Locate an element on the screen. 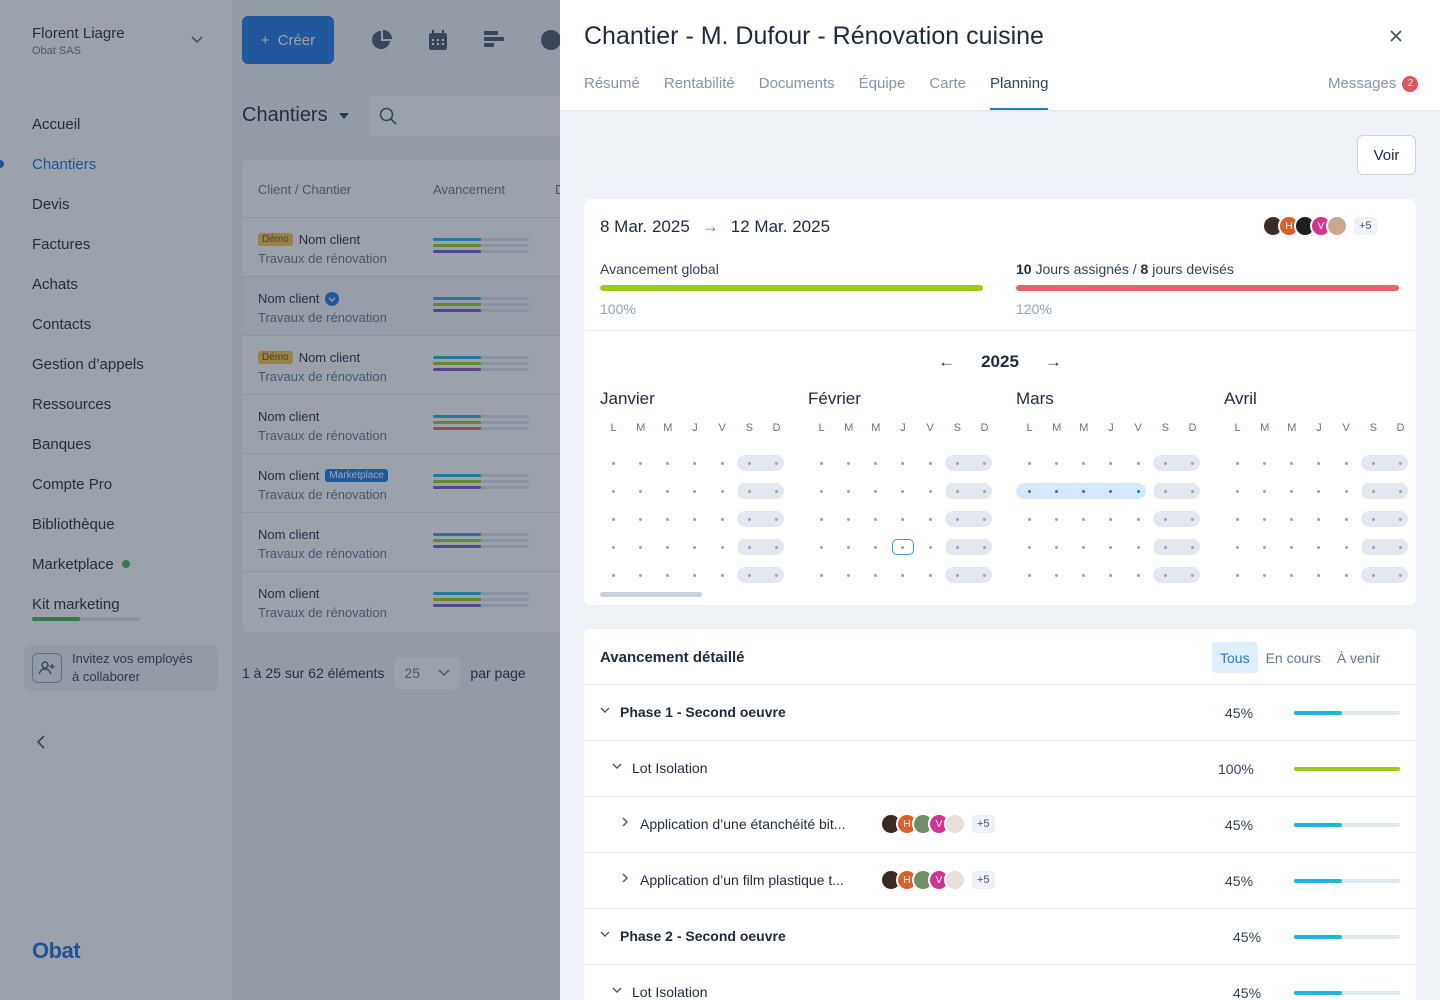 The height and width of the screenshot is (1000, 1440). per-page-select: 25 is located at coordinates (427, 673).